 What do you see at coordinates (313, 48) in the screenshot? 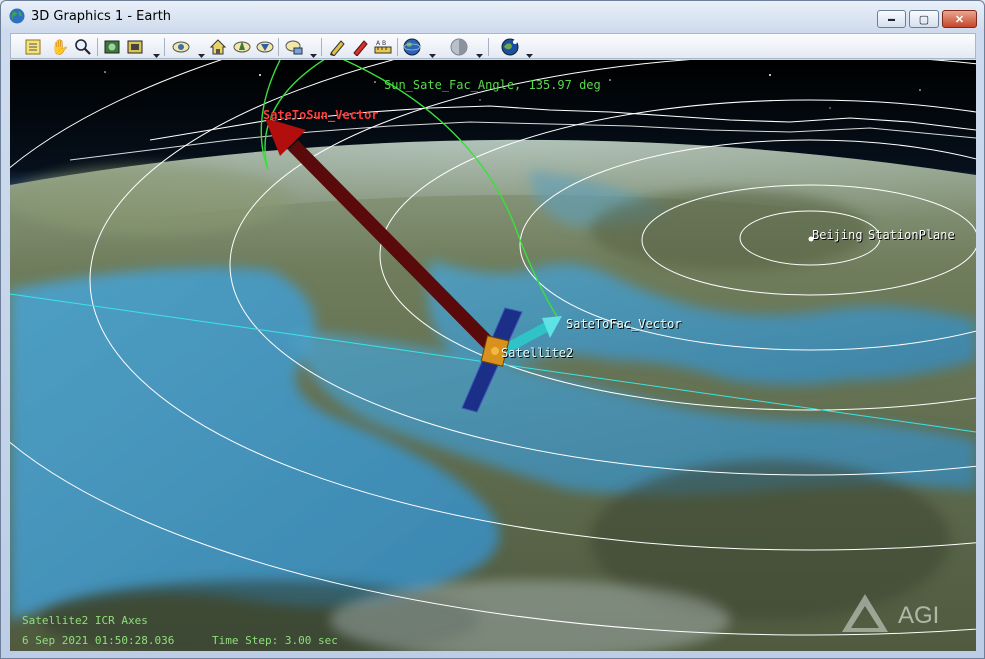
I see `measure-dropdown` at bounding box center [313, 48].